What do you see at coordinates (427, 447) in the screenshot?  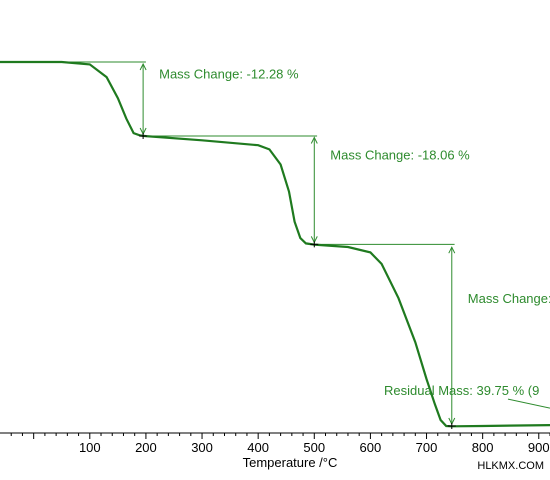 I see `x-tick-label: 700` at bounding box center [427, 447].